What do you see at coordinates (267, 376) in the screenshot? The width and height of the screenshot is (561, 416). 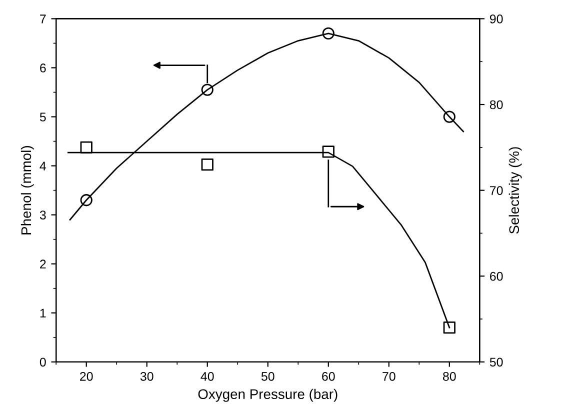 I see `x-tick-label: 50` at bounding box center [267, 376].